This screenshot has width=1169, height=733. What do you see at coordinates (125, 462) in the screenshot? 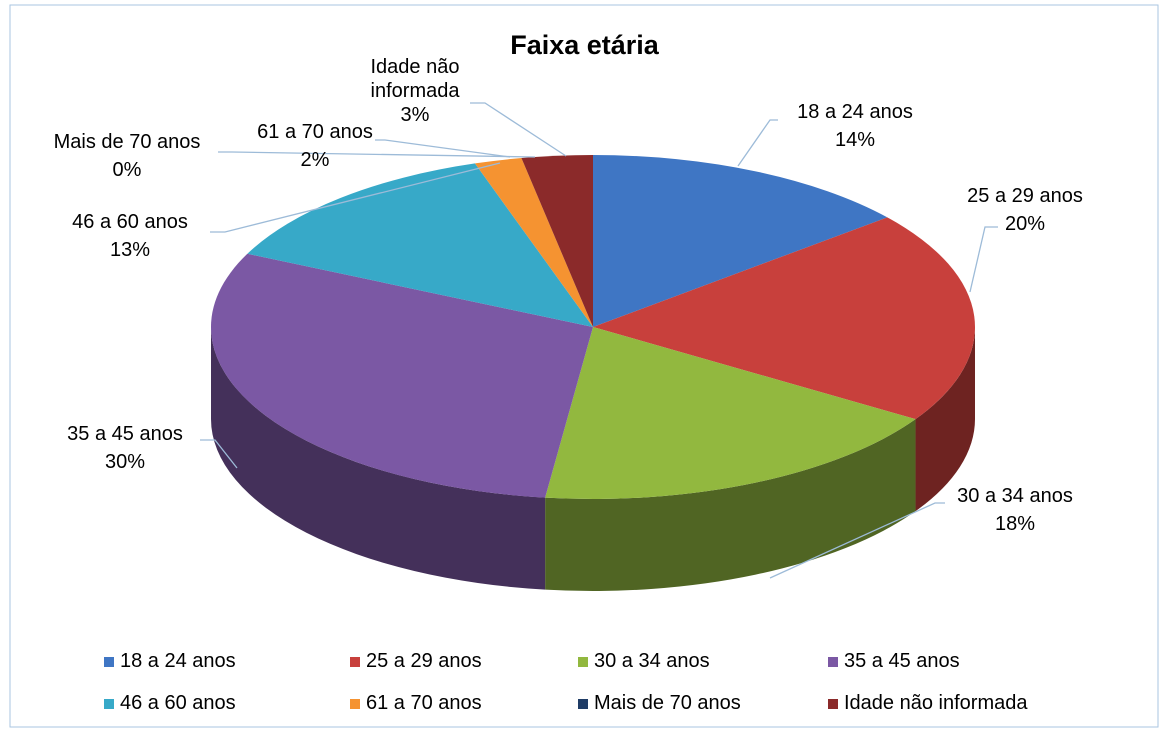
I see `data-label-value: 30%` at bounding box center [125, 462].